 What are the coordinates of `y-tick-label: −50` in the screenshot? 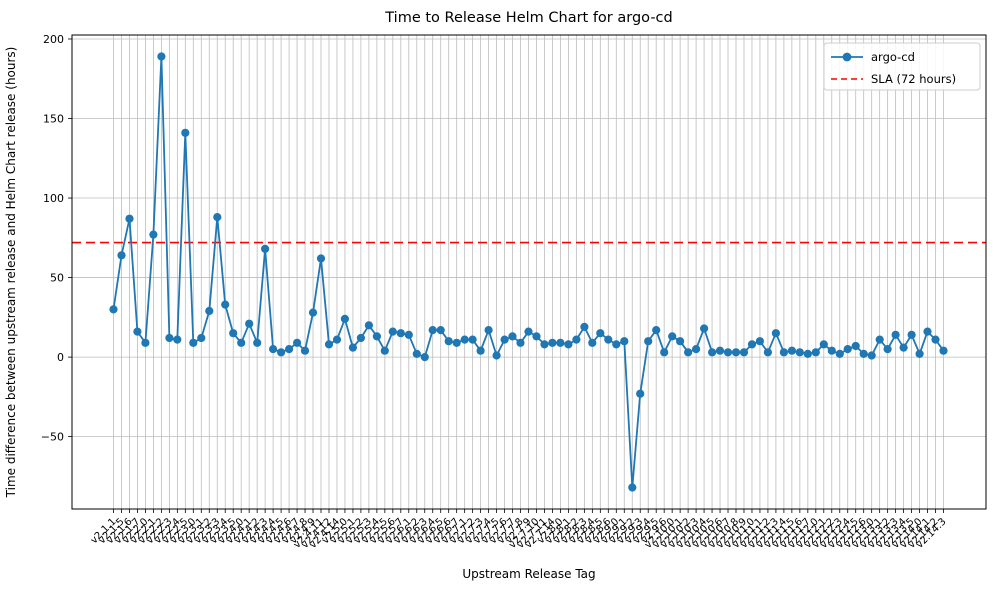 It's located at (52, 436).